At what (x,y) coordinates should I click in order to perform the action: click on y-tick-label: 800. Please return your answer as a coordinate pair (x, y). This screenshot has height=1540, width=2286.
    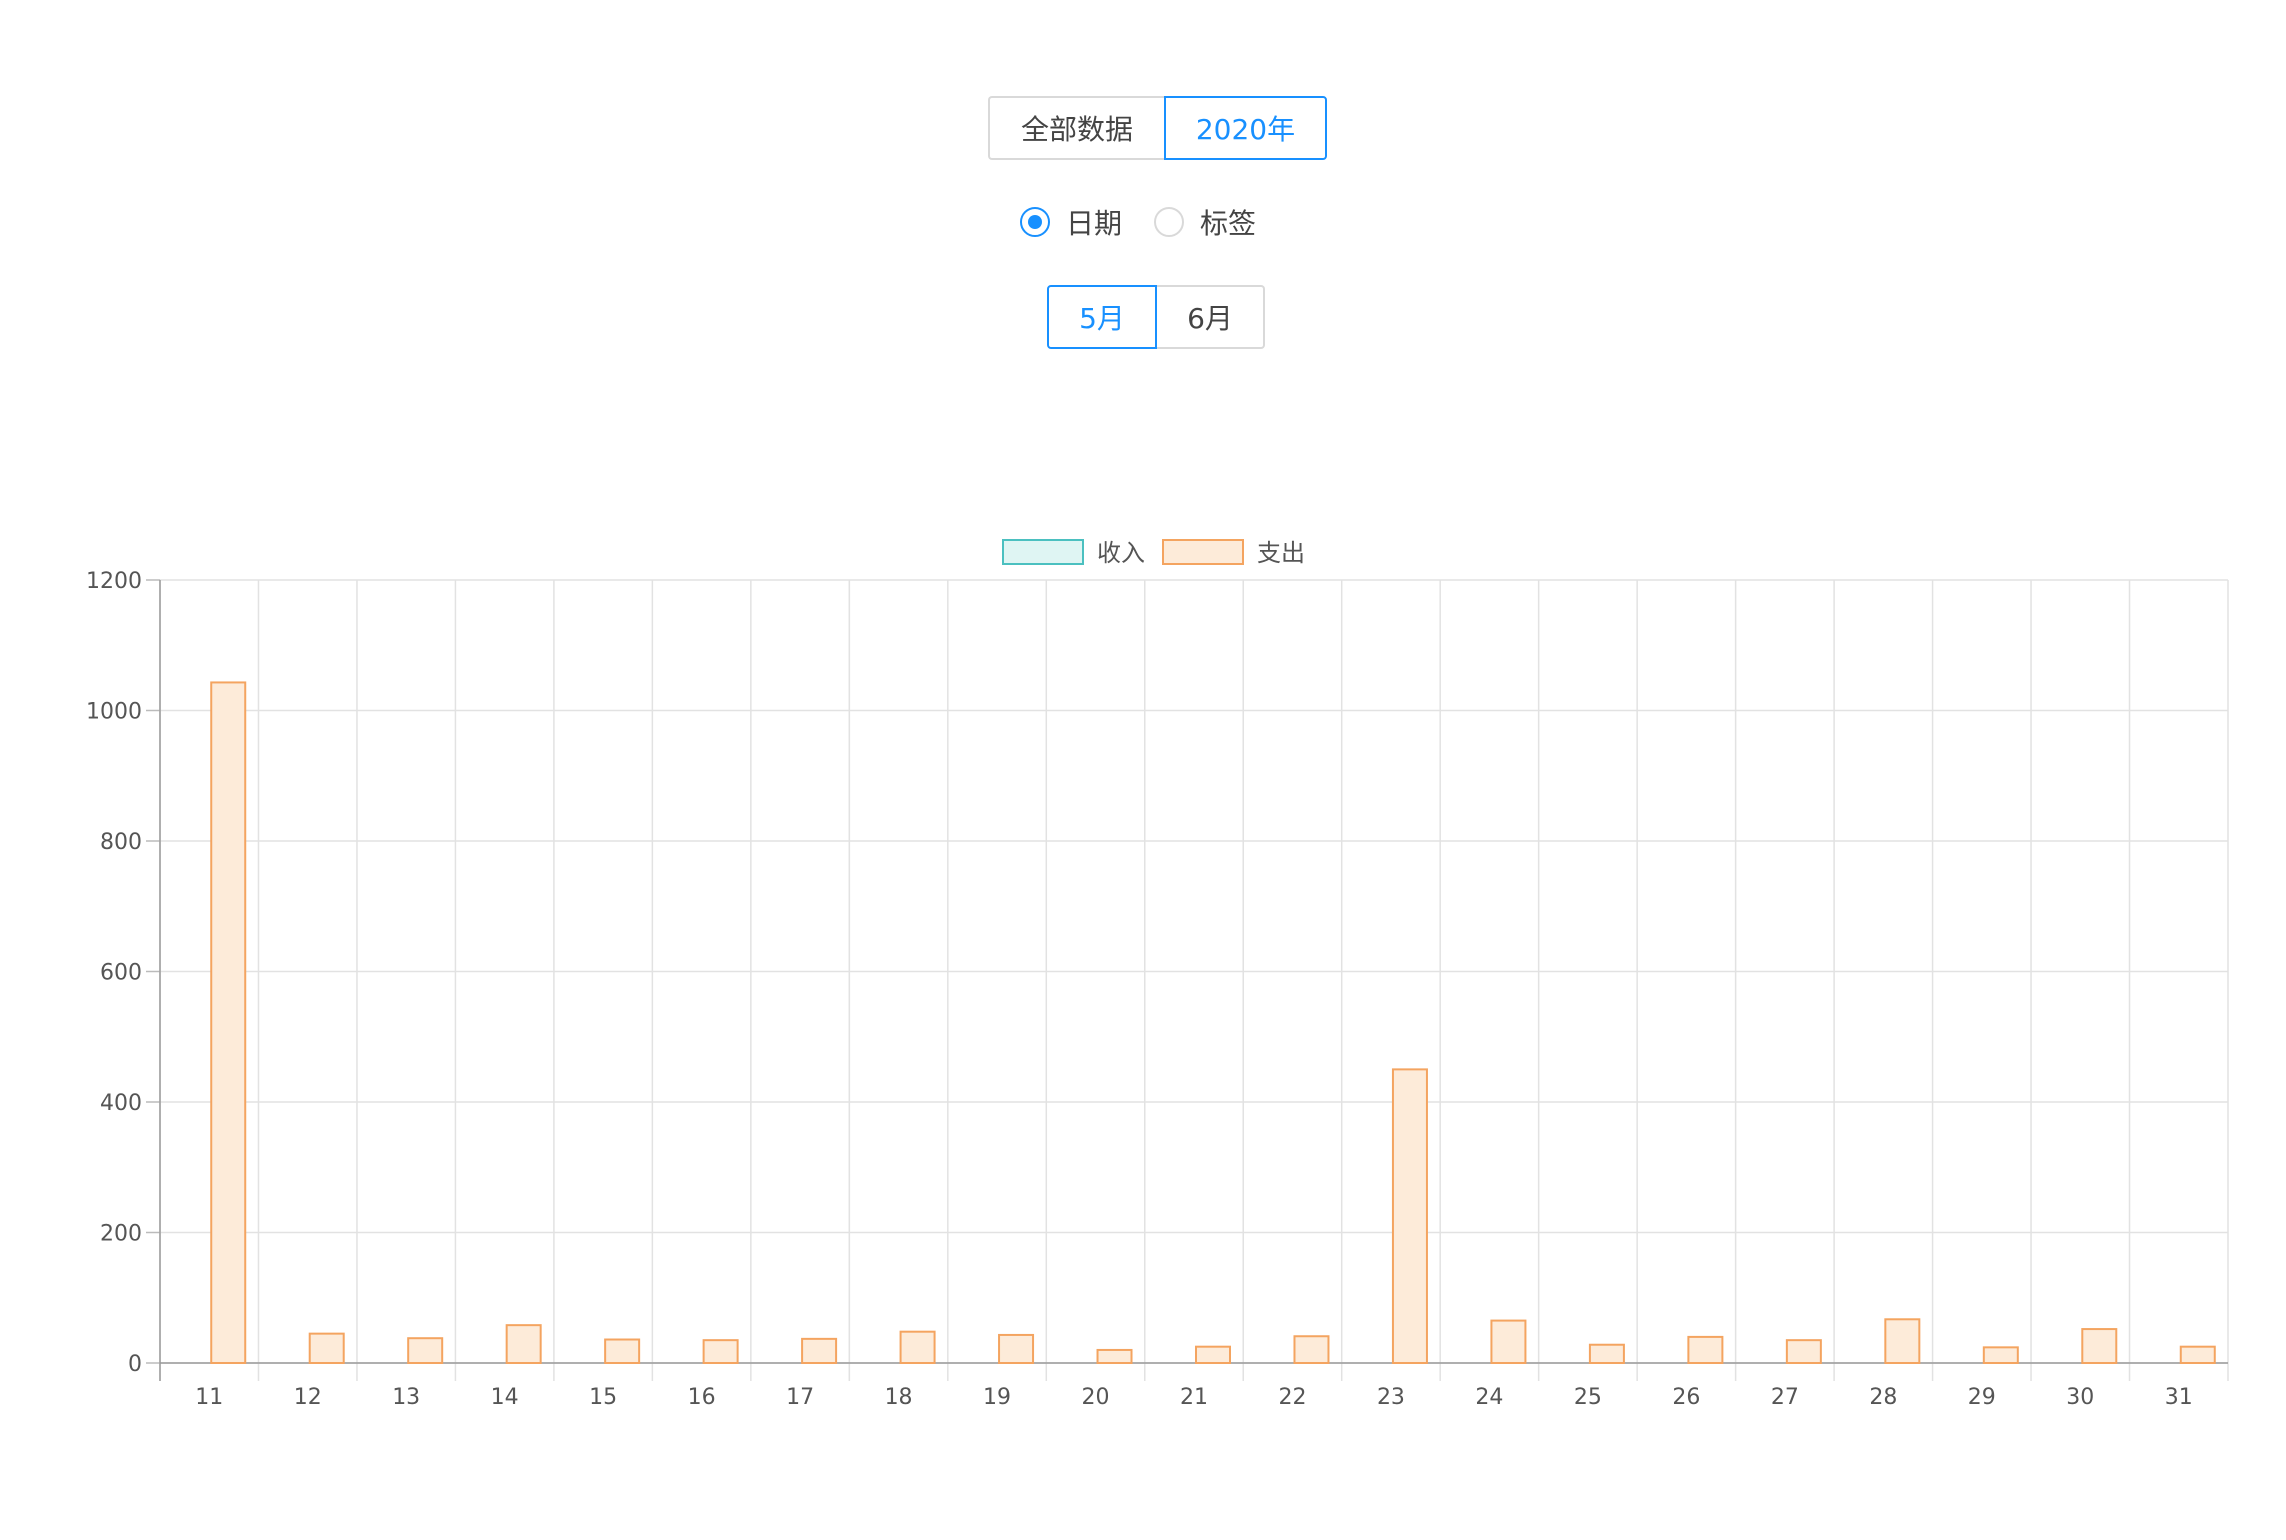
    Looking at the image, I should click on (121, 842).